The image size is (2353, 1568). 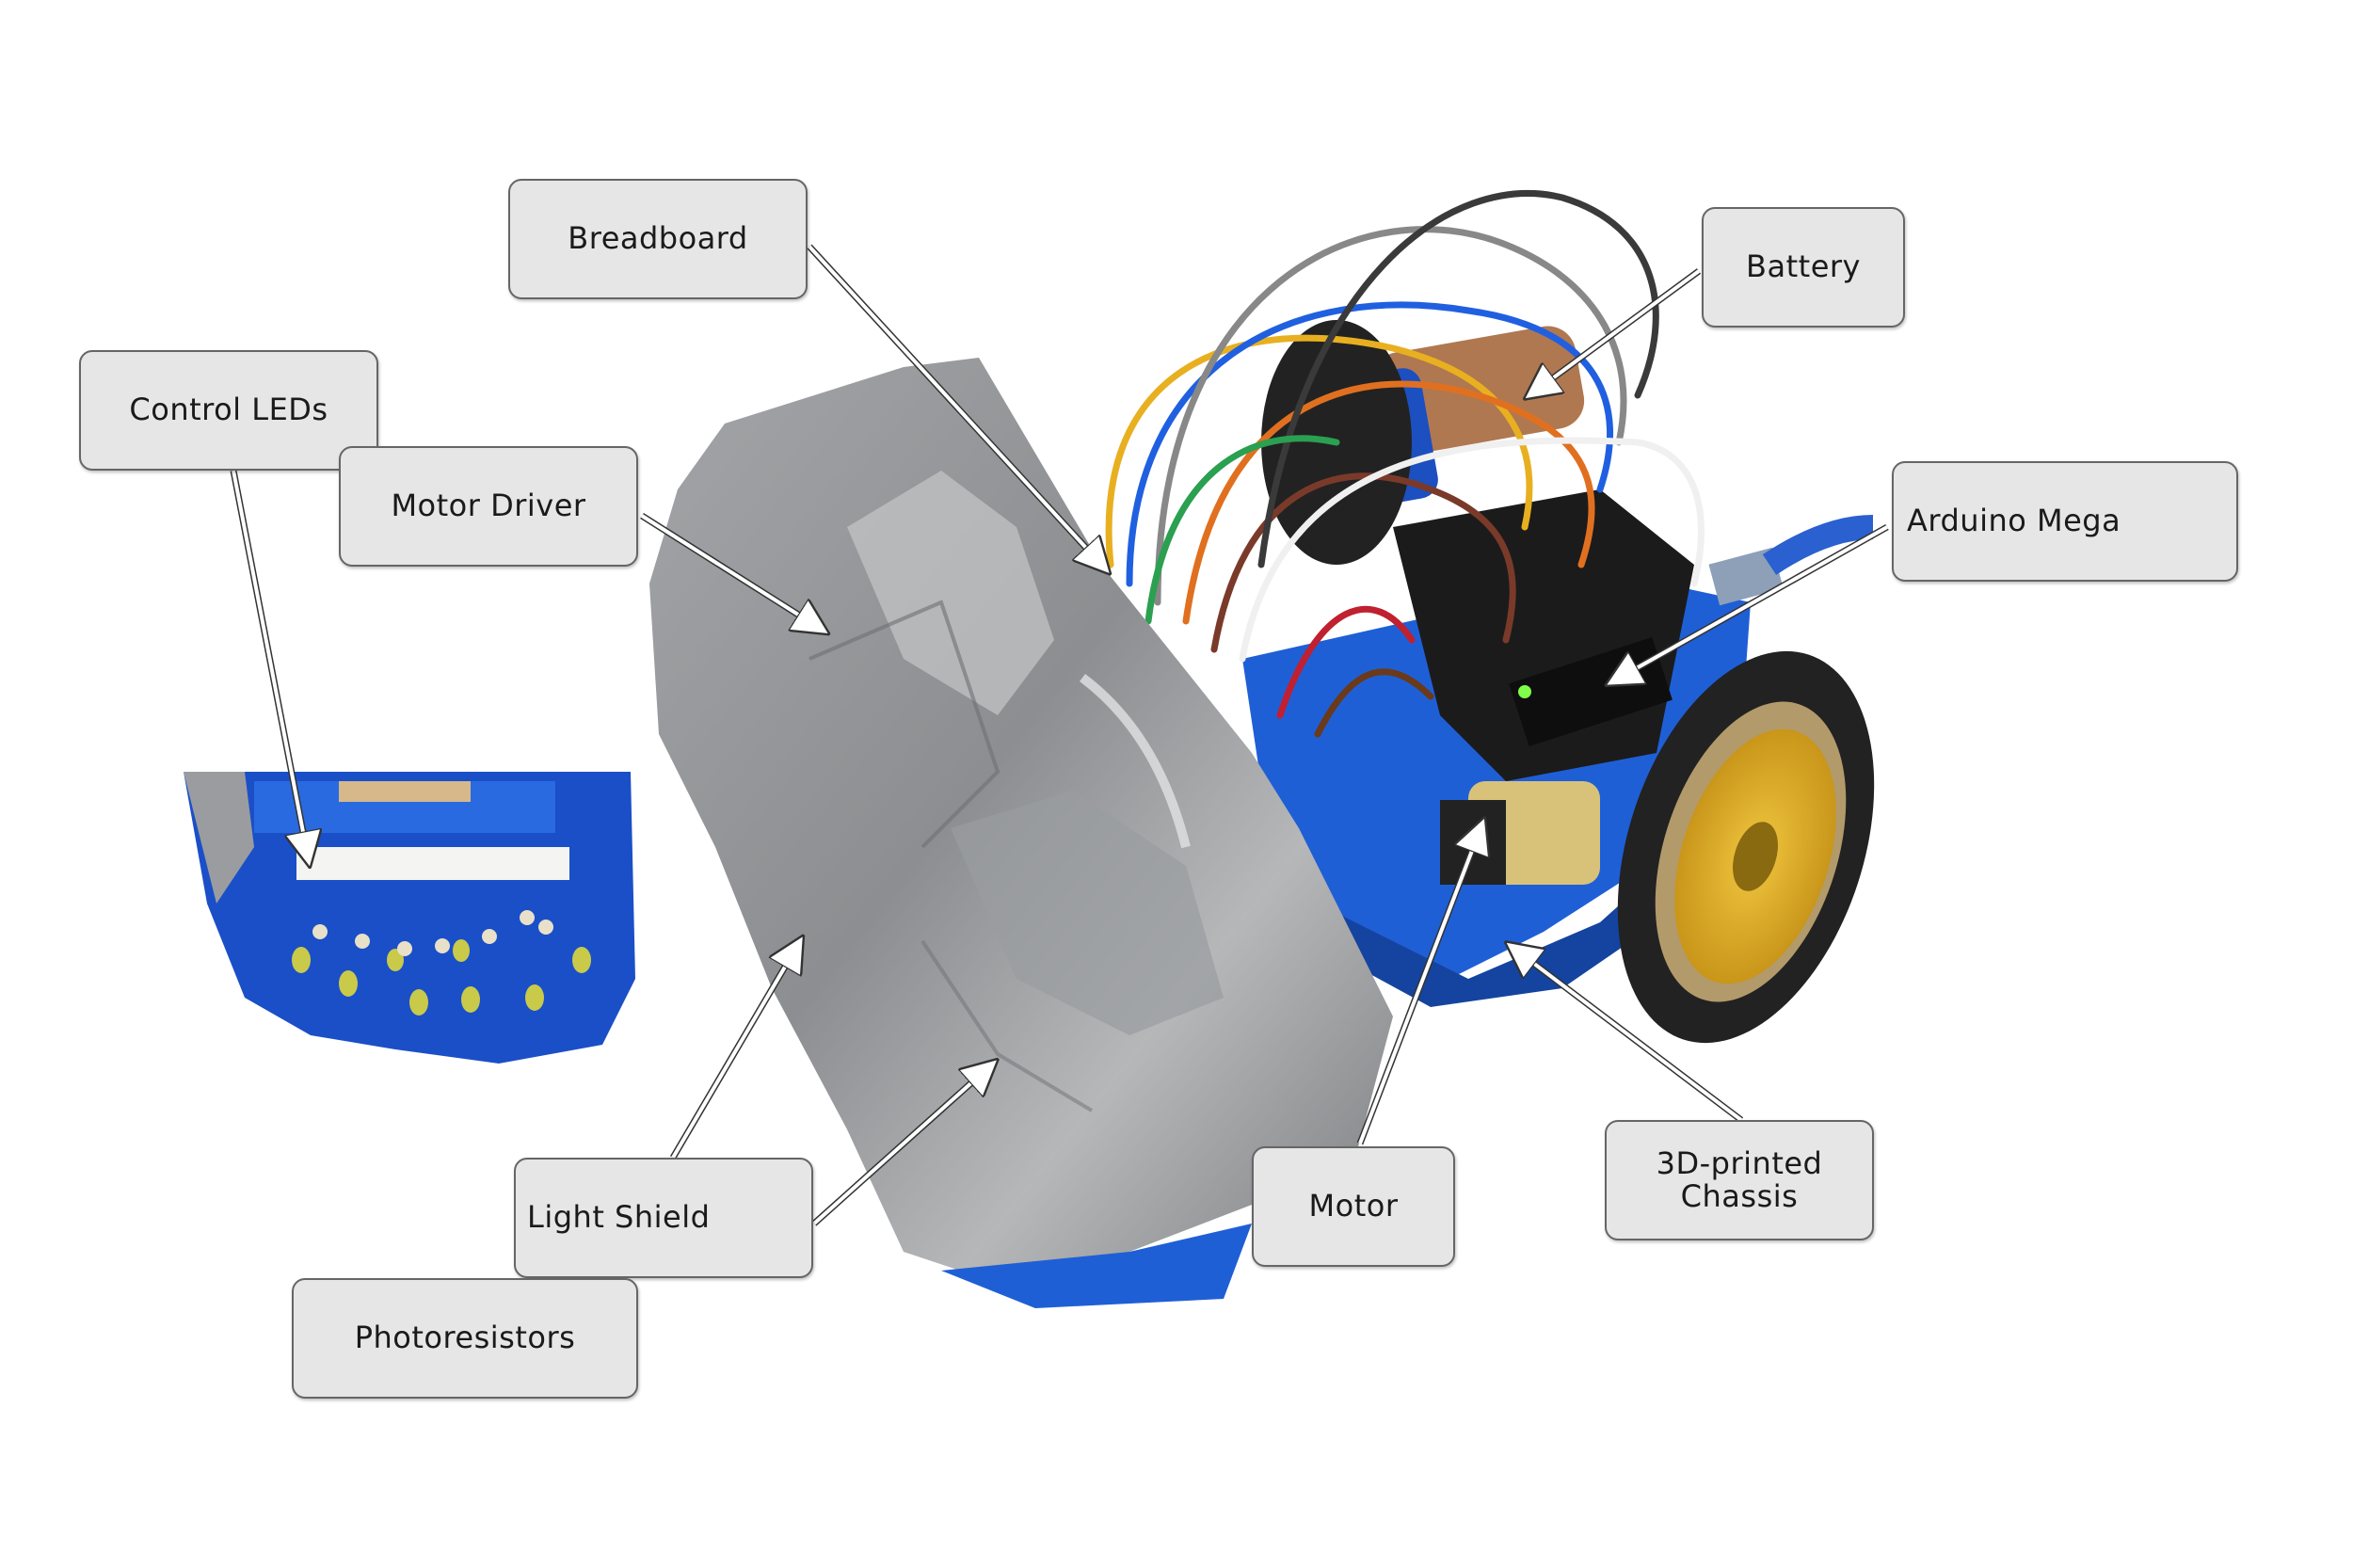 What do you see at coordinates (405, 791) in the screenshot?
I see `inset-wood` at bounding box center [405, 791].